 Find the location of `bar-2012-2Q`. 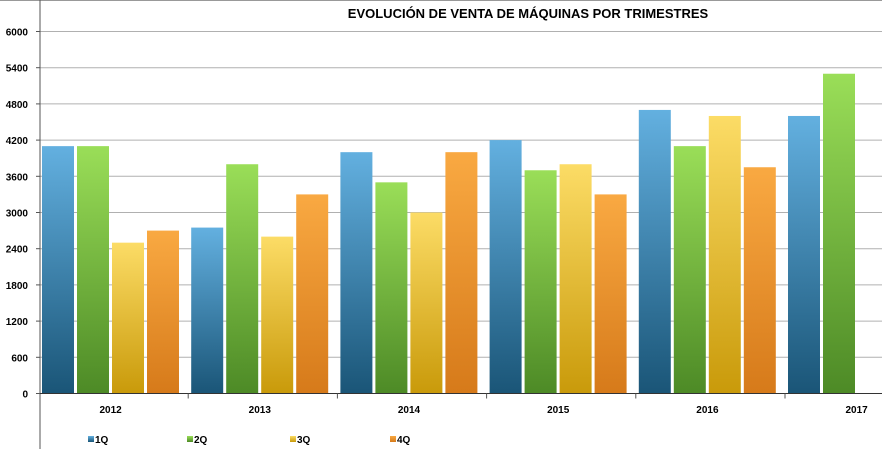

bar-2012-2Q is located at coordinates (93, 270).